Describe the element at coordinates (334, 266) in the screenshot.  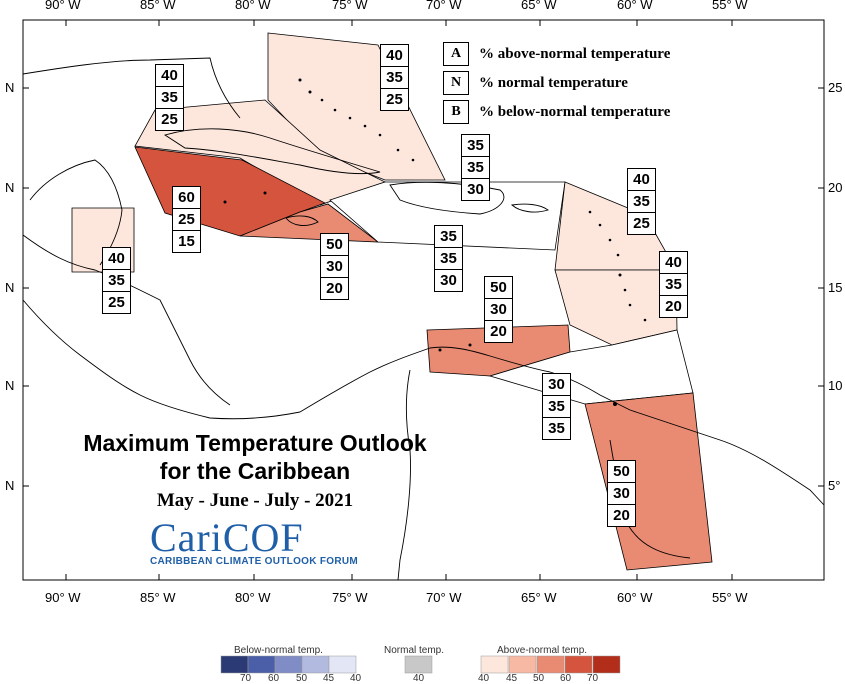
I see `prob-box-jamaica: 50 30 20` at that location.